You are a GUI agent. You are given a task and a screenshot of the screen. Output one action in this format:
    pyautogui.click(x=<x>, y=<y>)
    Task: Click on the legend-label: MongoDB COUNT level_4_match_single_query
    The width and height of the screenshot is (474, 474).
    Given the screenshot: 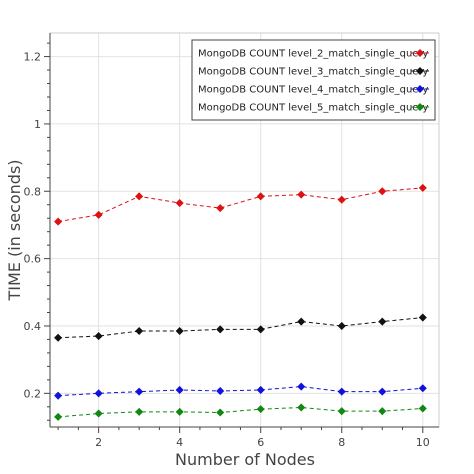 What is the action you would take?
    pyautogui.click(x=313, y=90)
    